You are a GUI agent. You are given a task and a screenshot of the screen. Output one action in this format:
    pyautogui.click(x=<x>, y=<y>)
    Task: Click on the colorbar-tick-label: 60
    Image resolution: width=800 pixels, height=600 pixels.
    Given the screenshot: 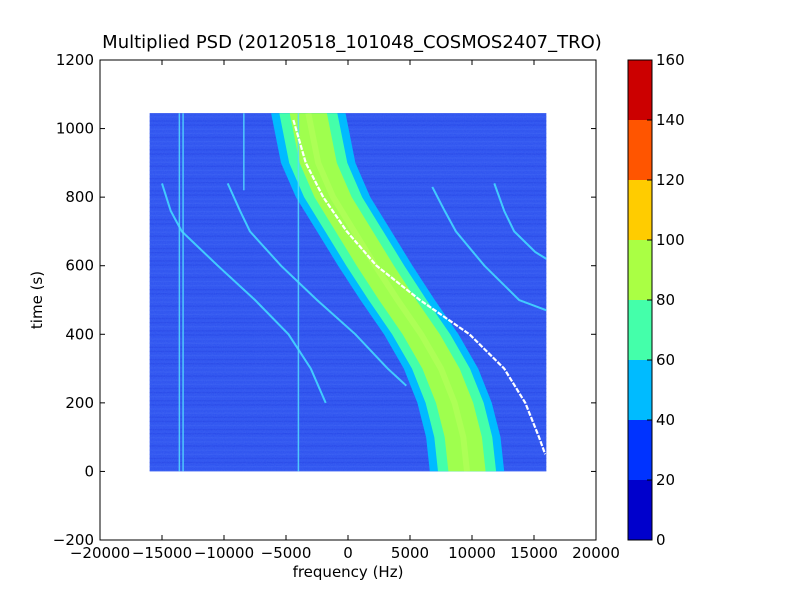 What is the action you would take?
    pyautogui.click(x=665, y=360)
    